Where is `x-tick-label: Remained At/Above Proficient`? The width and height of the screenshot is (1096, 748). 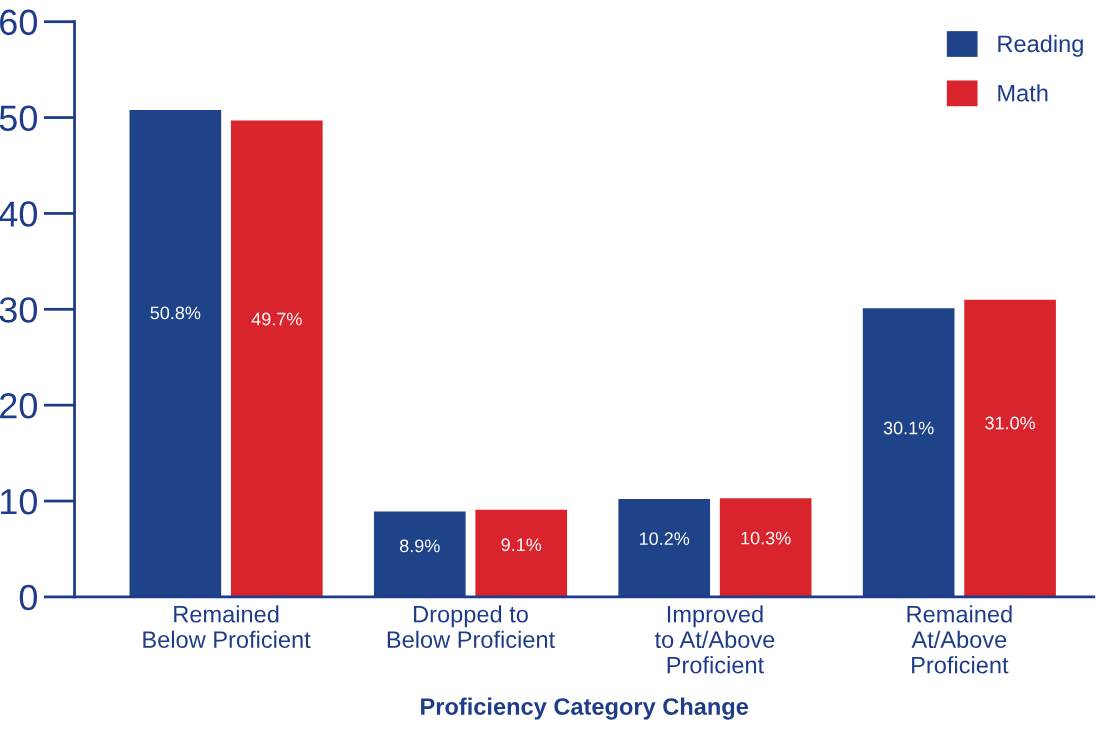
x-tick-label: Remained At/Above Proficient is located at coordinates (959, 639).